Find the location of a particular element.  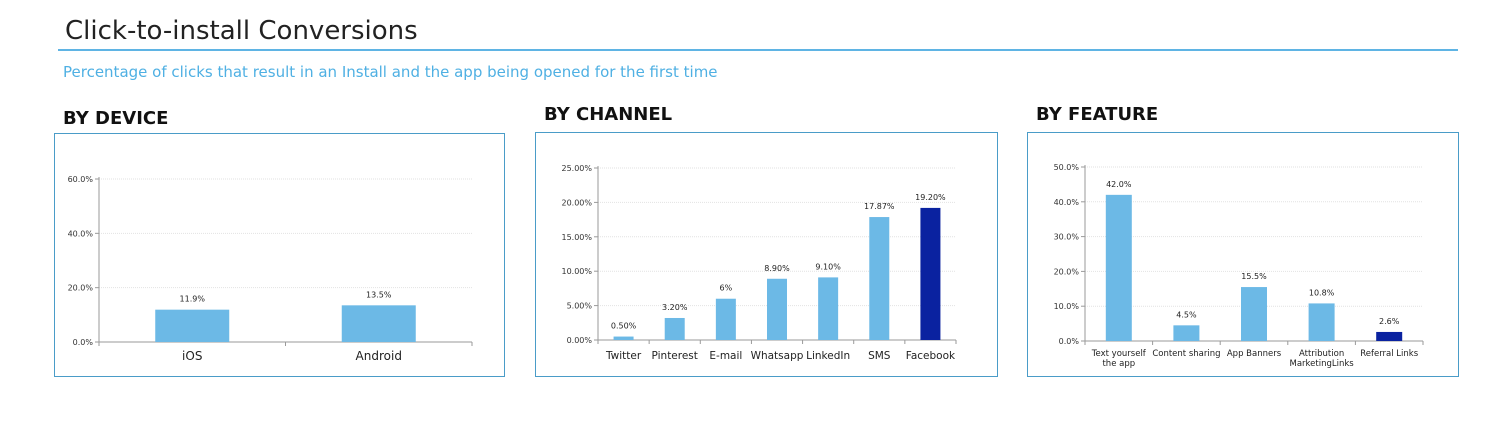

data-label: 17.87% is located at coordinates (879, 206).